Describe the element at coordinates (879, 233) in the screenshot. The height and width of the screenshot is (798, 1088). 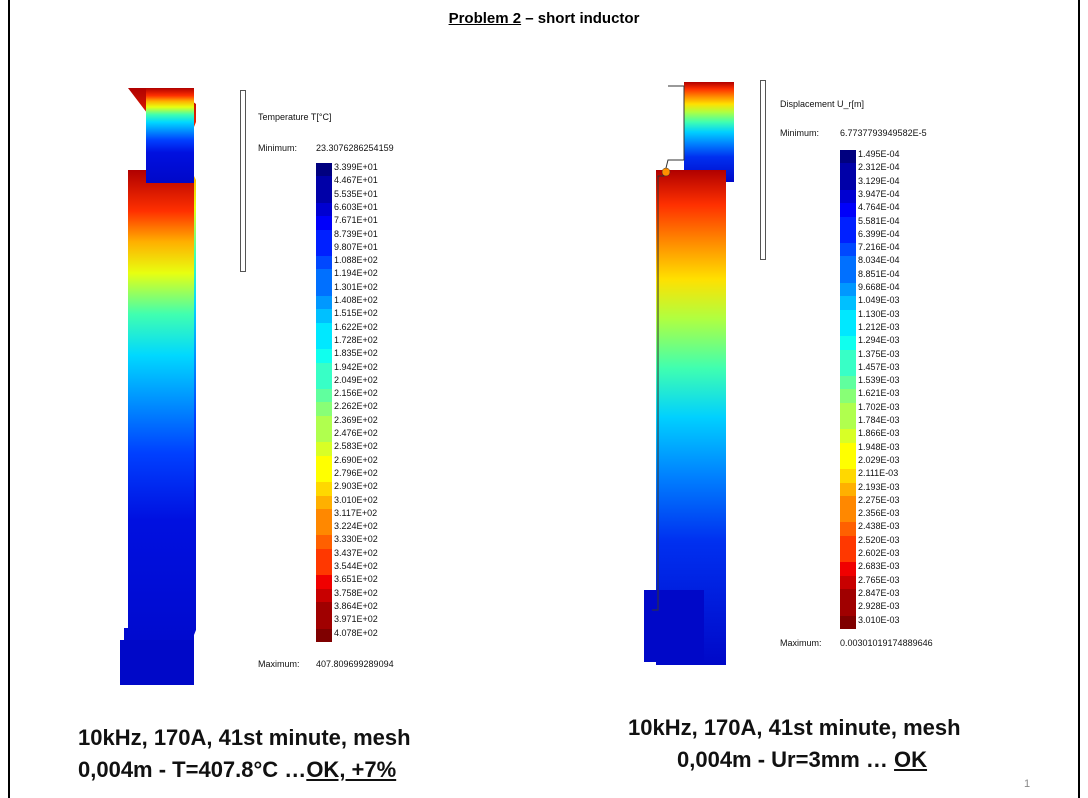
I see `right-legend-value: 6.399E-04` at that location.